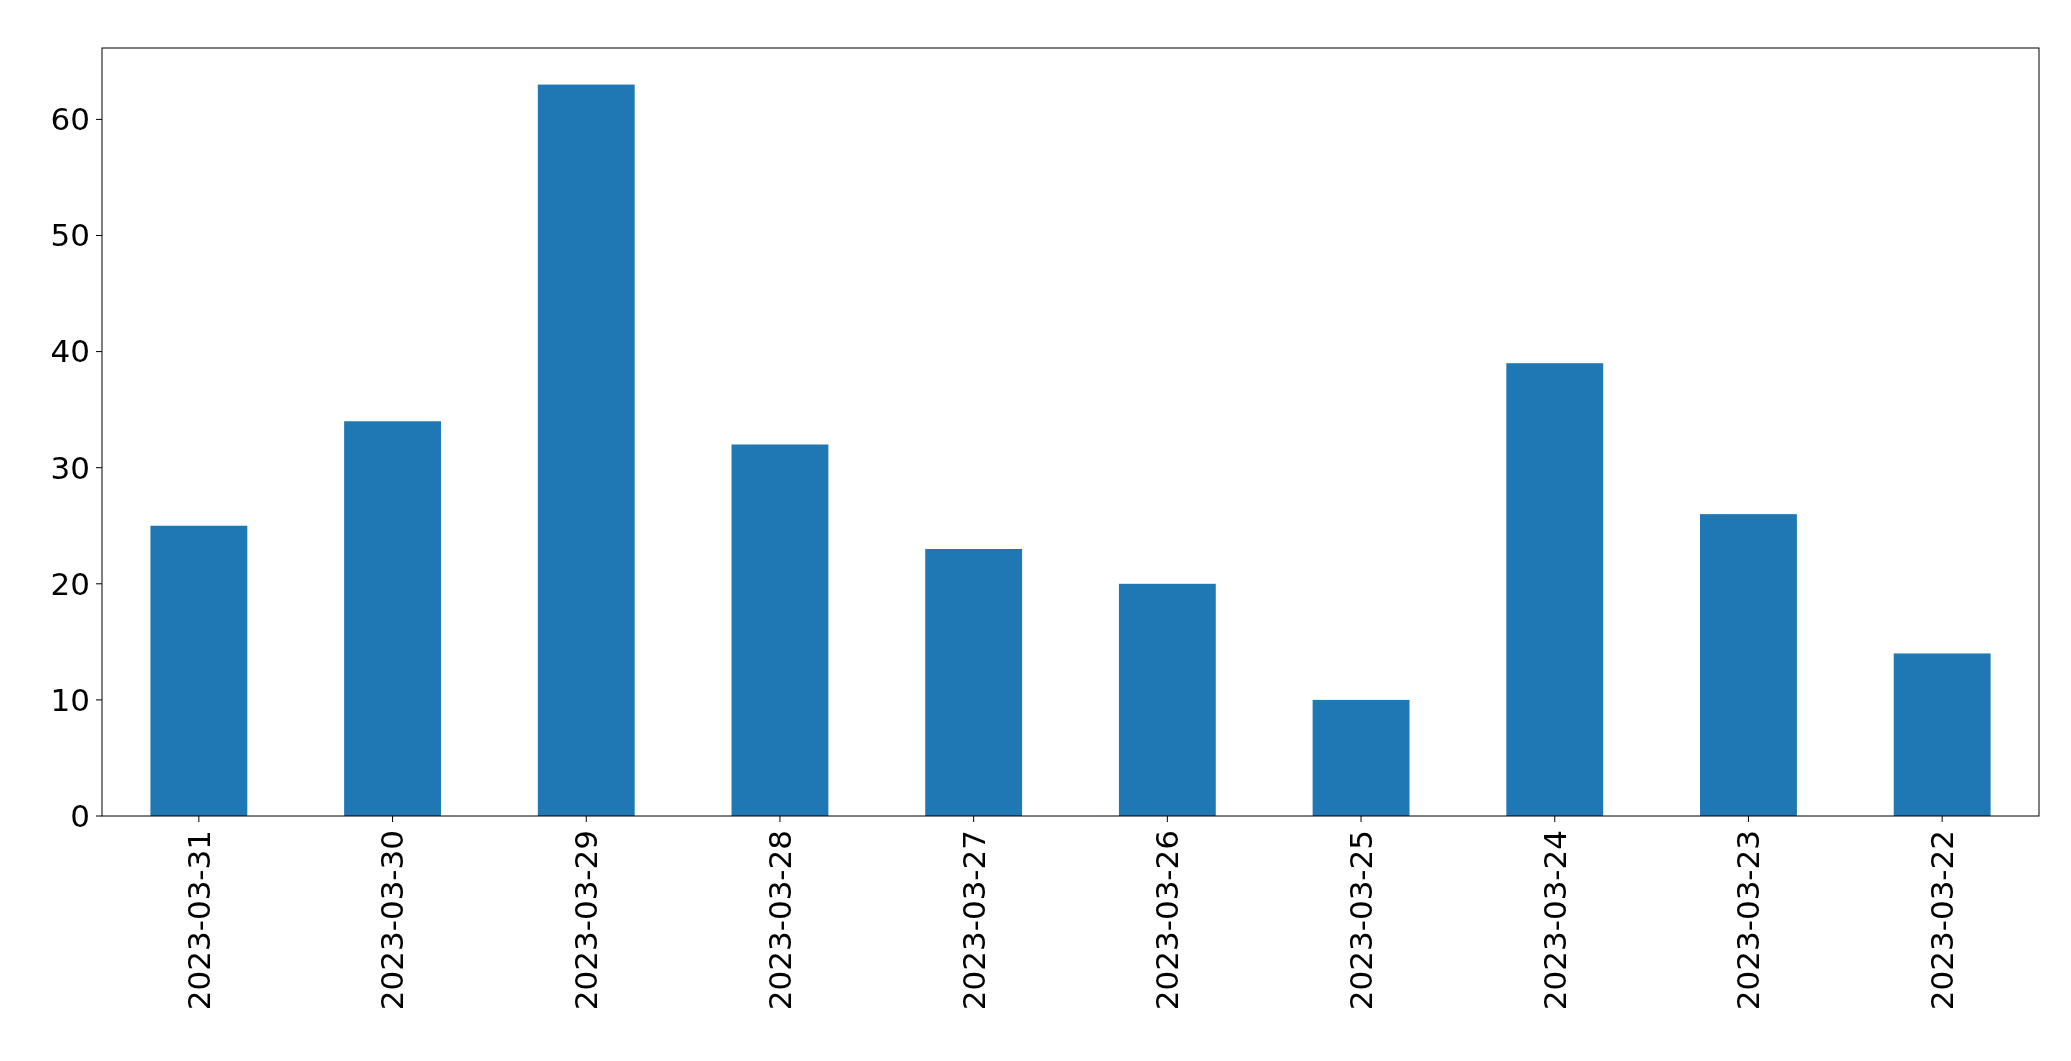  What do you see at coordinates (1167, 920) in the screenshot?
I see `x-tick-label: 2023-03-26` at bounding box center [1167, 920].